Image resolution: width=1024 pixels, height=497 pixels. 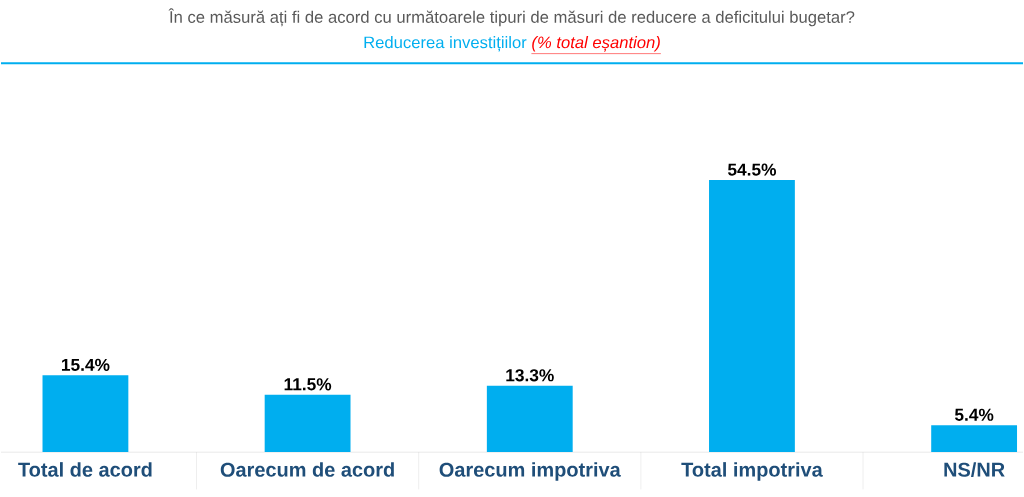 What do you see at coordinates (596, 44) in the screenshot?
I see `text: (% total eșantion)` at bounding box center [596, 44].